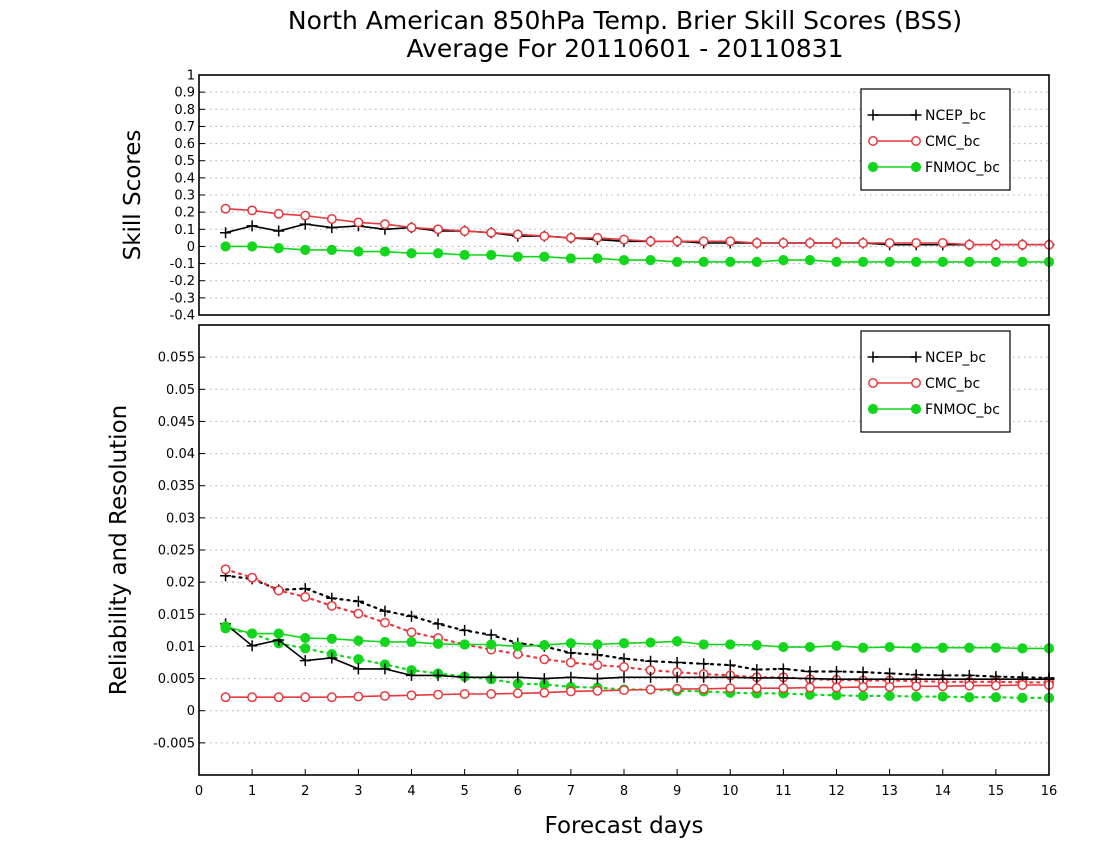  What do you see at coordinates (176, 679) in the screenshot?
I see `y-tick-label: 0.005` at bounding box center [176, 679].